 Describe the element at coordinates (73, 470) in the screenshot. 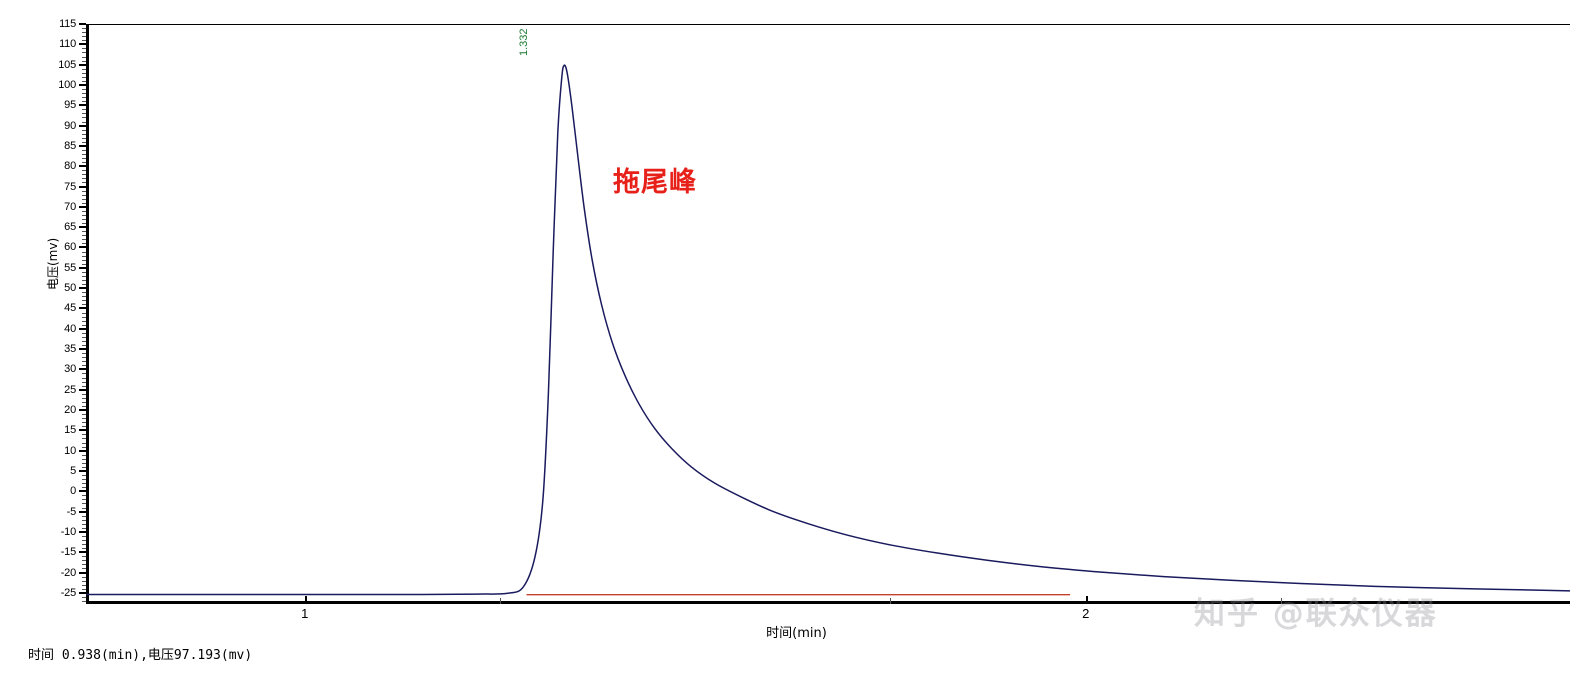

I see `y-axis-tick-label: 5` at that location.